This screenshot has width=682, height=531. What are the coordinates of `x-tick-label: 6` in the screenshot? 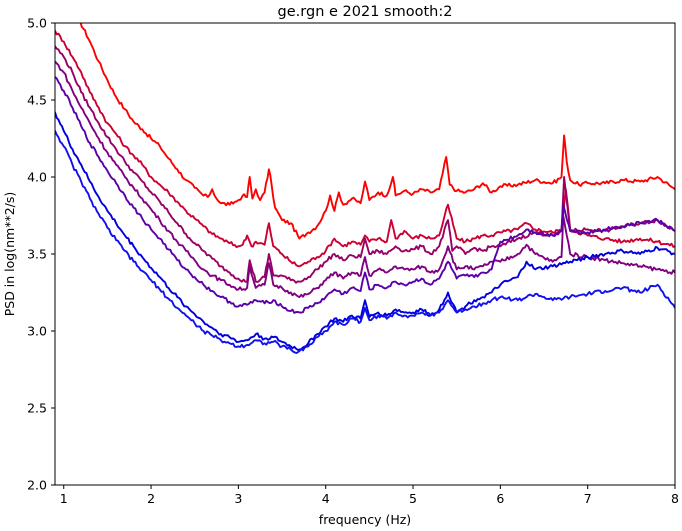 It's located at (500, 498).